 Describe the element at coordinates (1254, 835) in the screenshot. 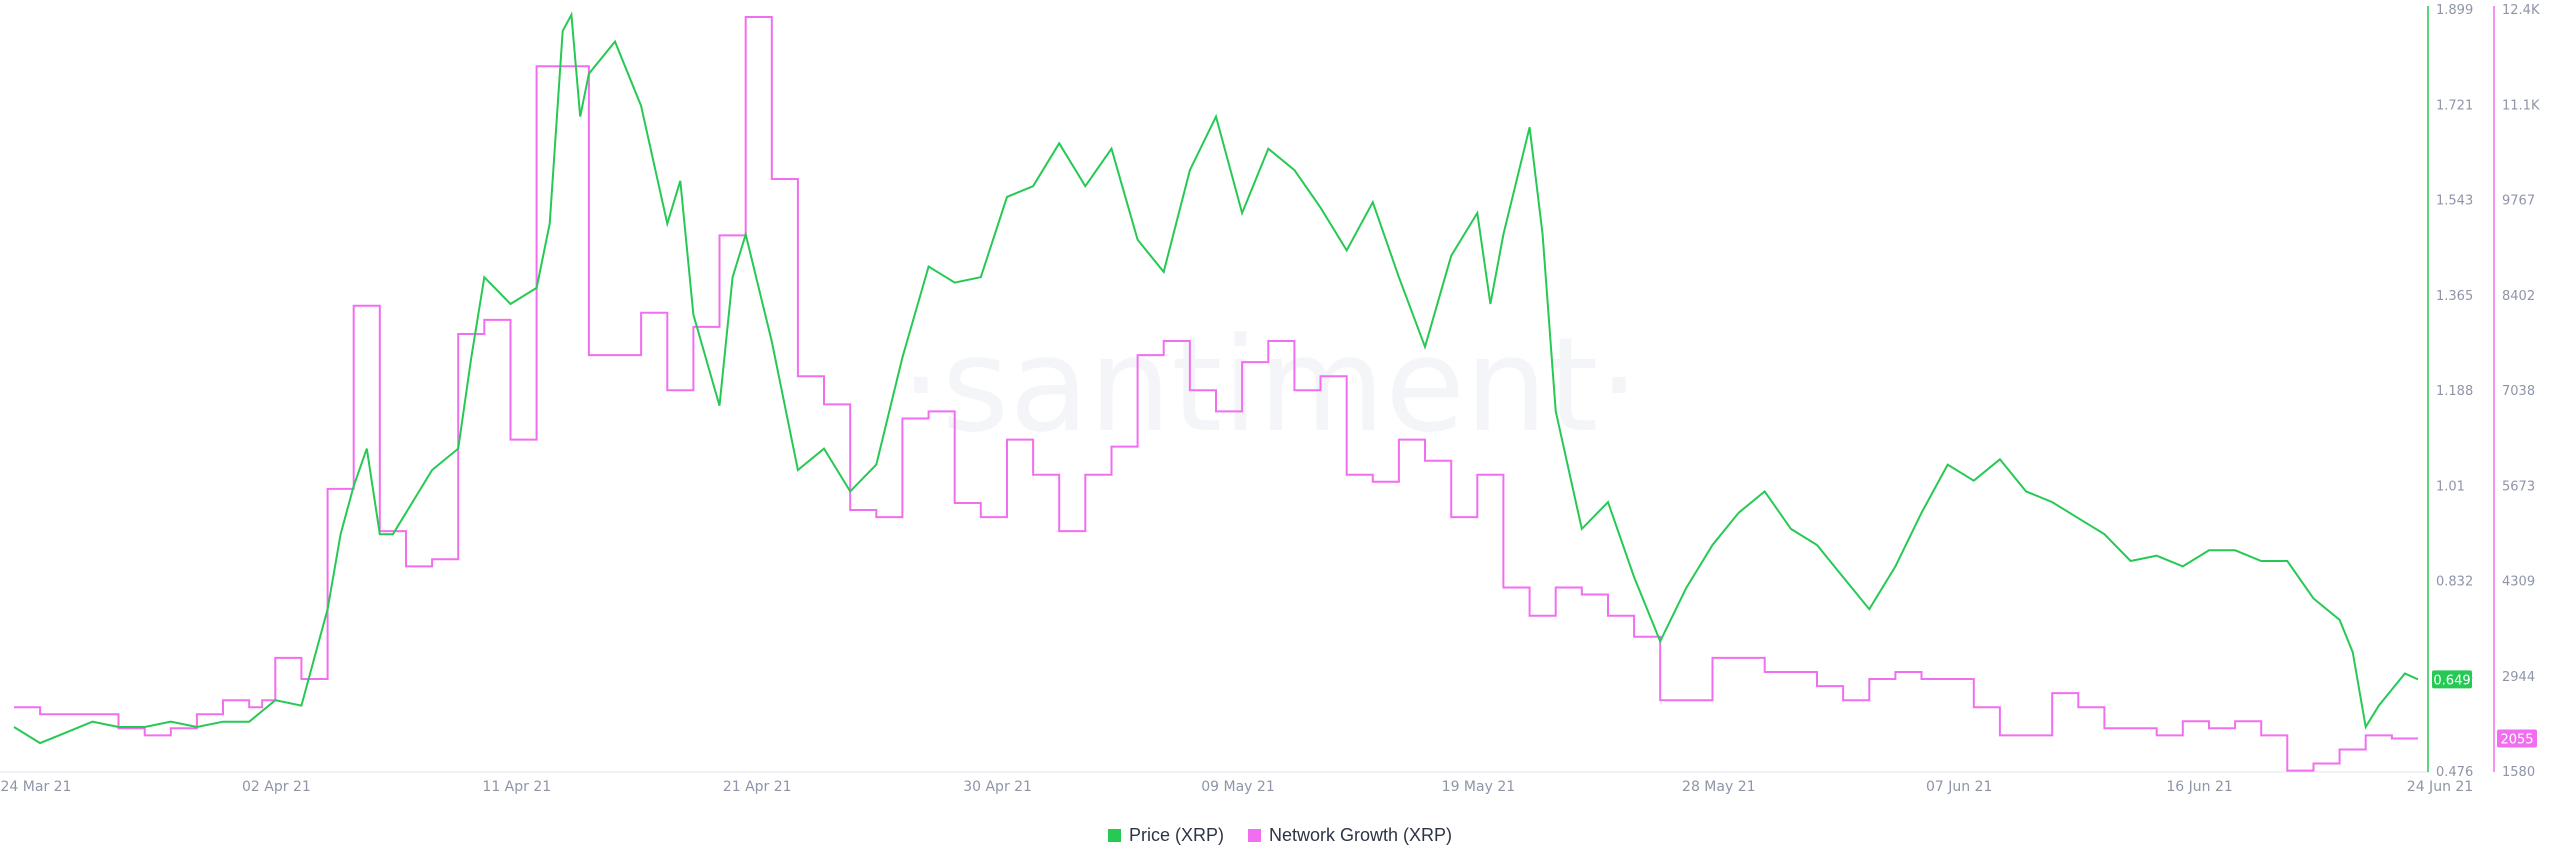

I see `legend-swatch-network-growth` at that location.